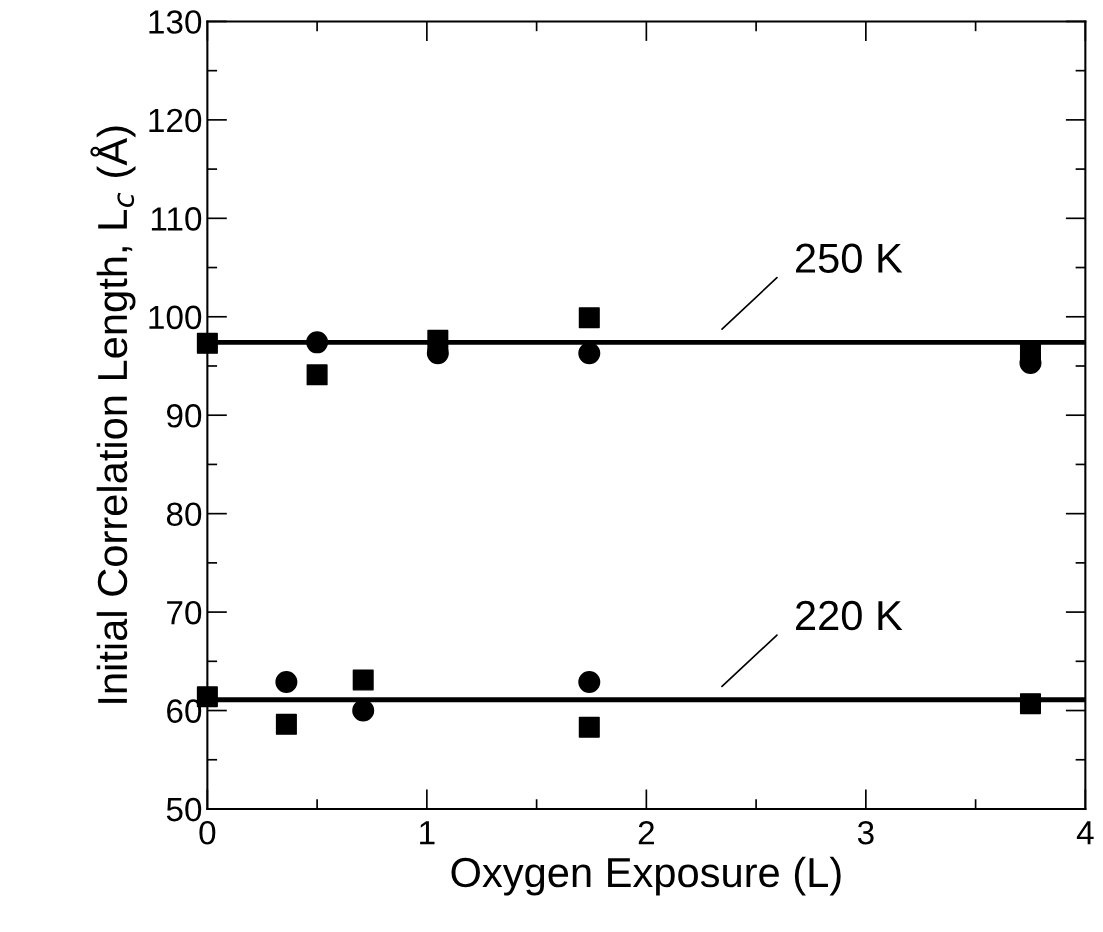  I want to click on y-tick-label: 50, so click(184, 809).